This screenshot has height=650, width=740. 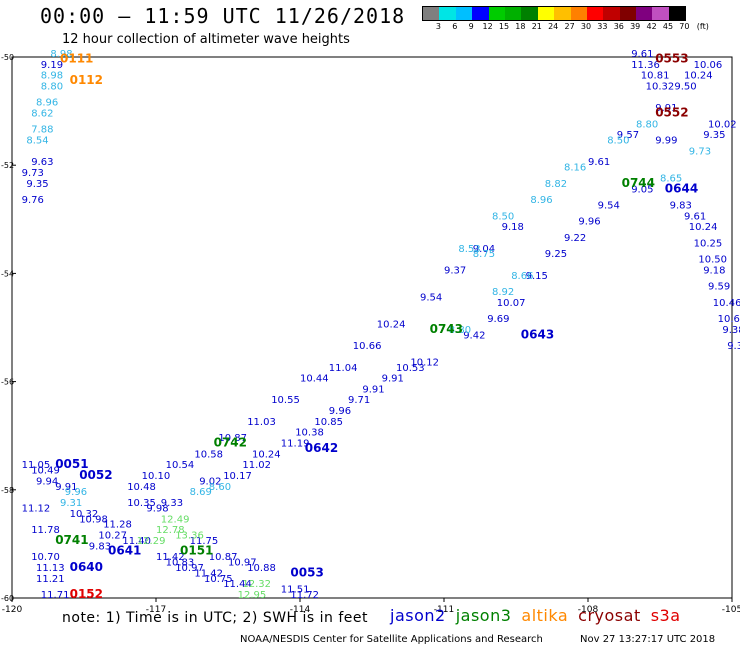 I want to click on wave-height-value: 10.70, so click(x=45, y=557).